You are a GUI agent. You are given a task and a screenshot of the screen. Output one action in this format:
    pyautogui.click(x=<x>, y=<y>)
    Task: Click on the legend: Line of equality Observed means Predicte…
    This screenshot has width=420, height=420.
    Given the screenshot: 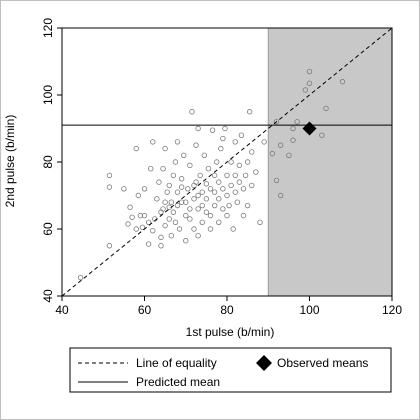 What is the action you would take?
    pyautogui.click(x=230, y=370)
    